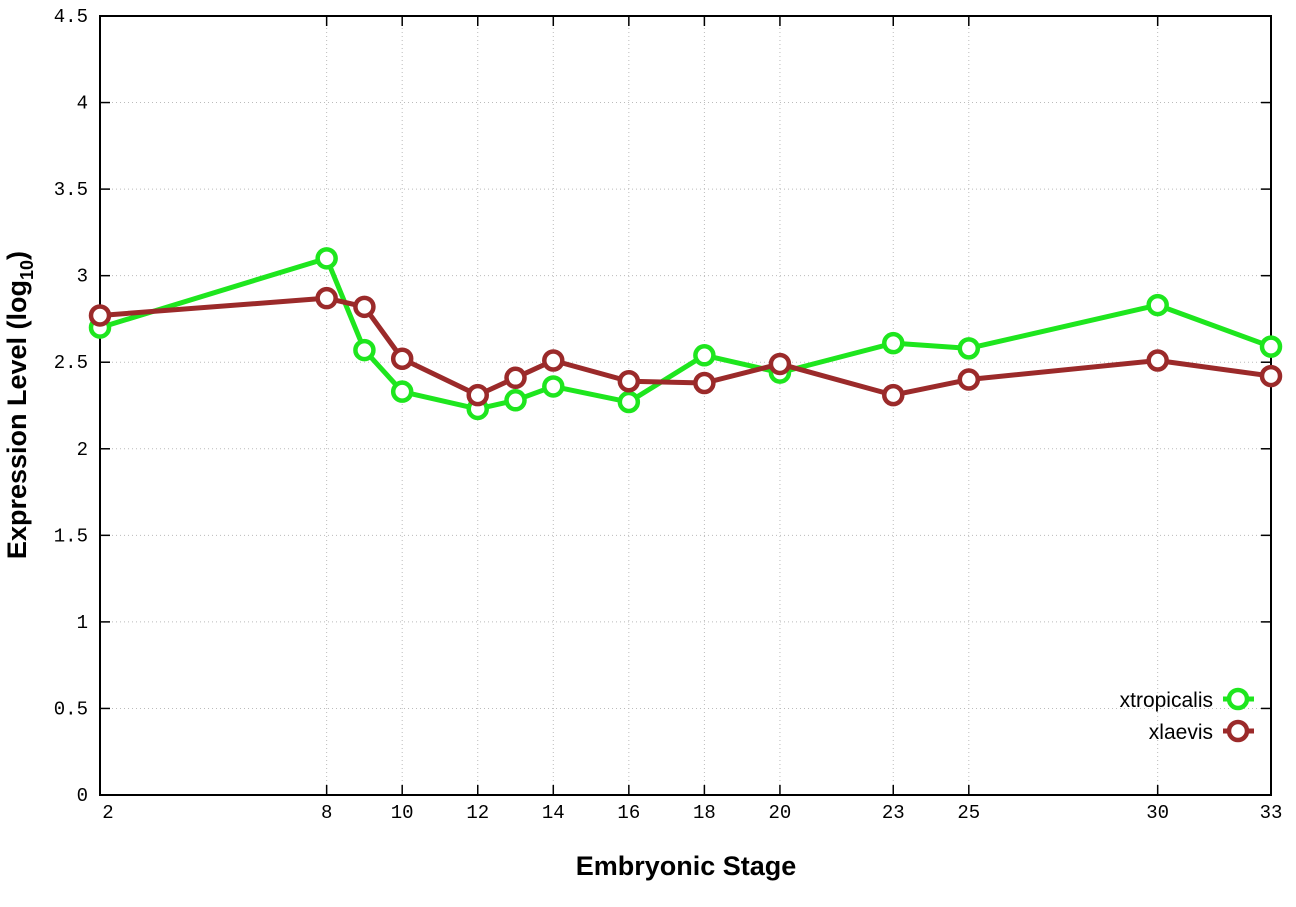 This screenshot has height=907, width=1296. Describe the element at coordinates (107, 813) in the screenshot. I see `x-tick-label: 2` at that location.